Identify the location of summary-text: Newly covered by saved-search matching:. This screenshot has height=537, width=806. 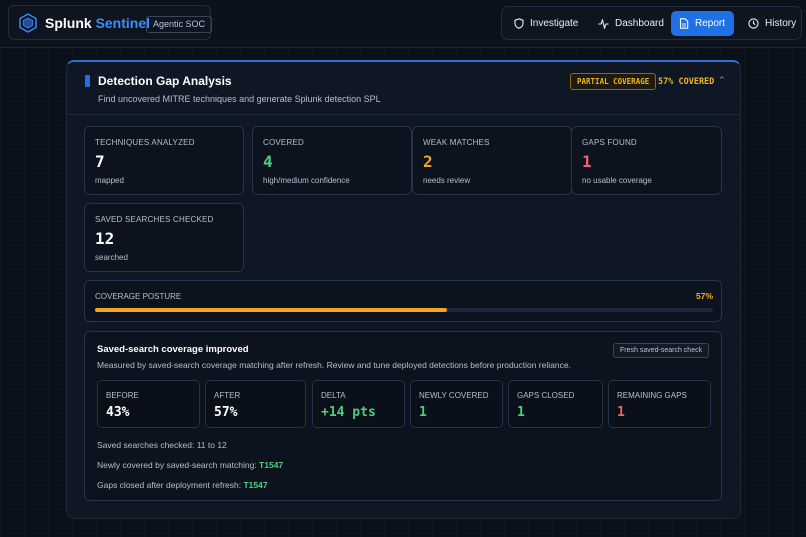
(178, 465).